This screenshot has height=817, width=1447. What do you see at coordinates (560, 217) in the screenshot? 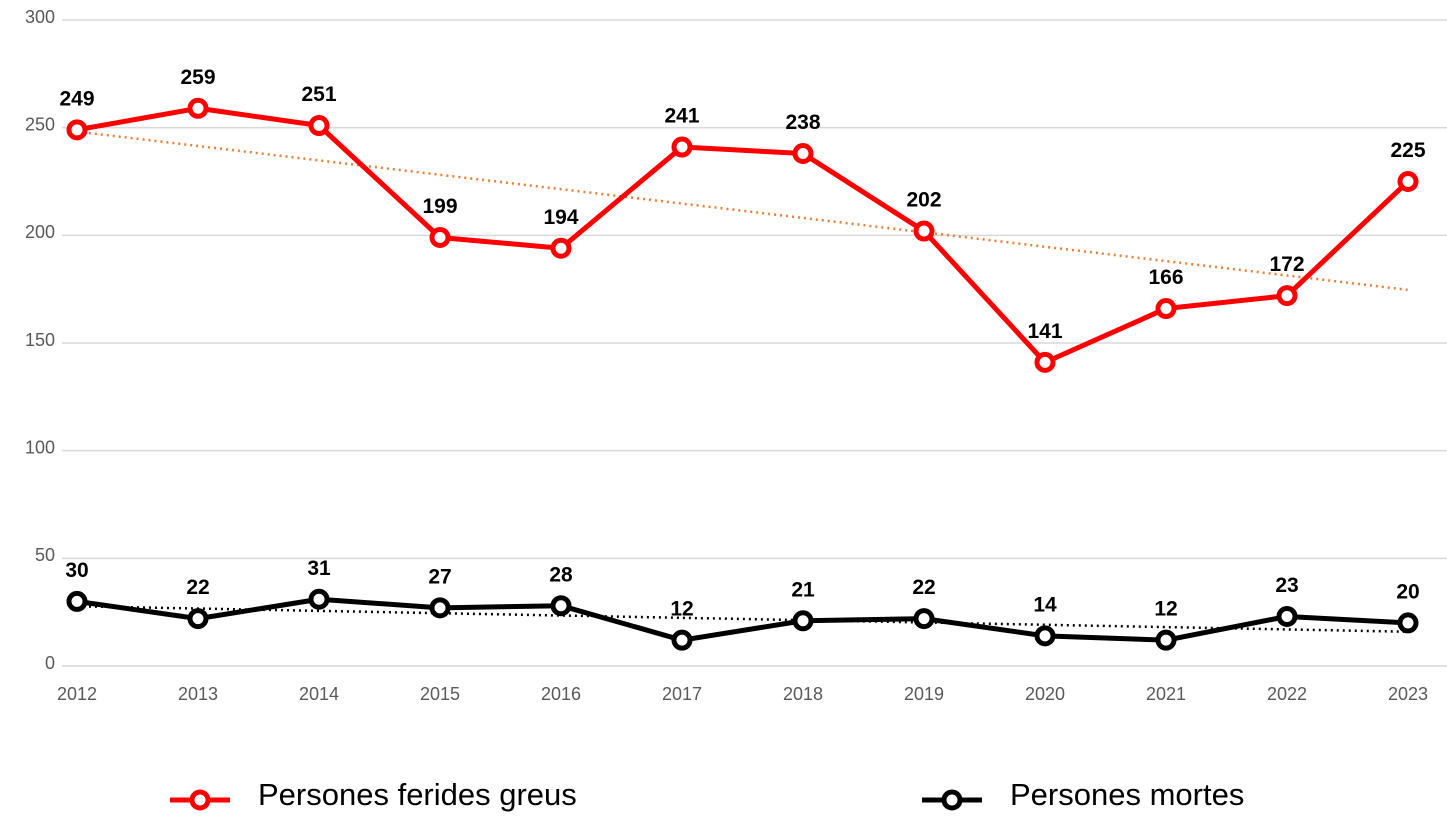
I see `data-label: 194` at bounding box center [560, 217].